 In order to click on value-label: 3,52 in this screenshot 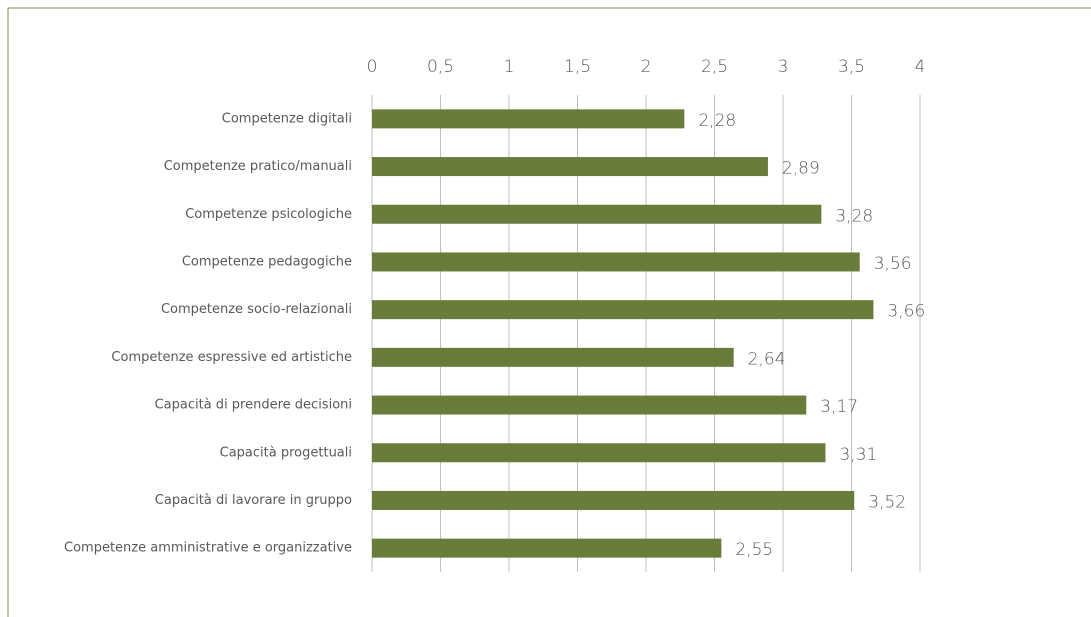, I will do `click(887, 502)`.